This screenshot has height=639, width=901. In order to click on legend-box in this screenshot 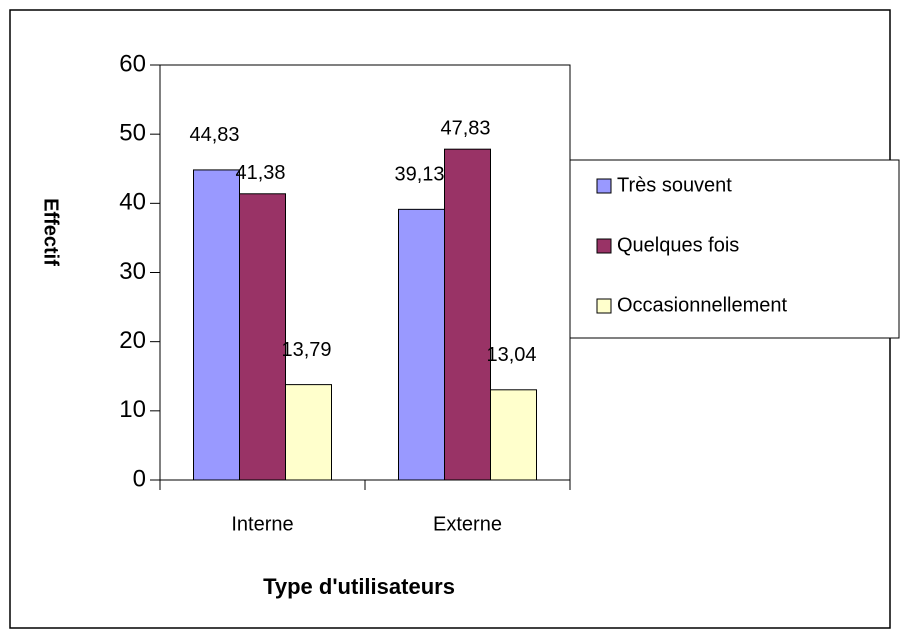, I will do `click(734, 249)`.